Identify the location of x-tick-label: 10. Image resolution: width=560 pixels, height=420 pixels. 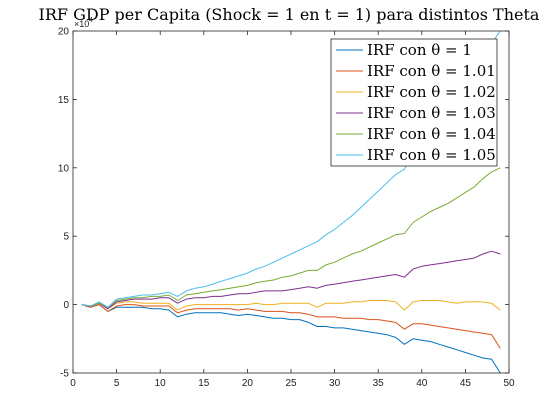
(161, 383).